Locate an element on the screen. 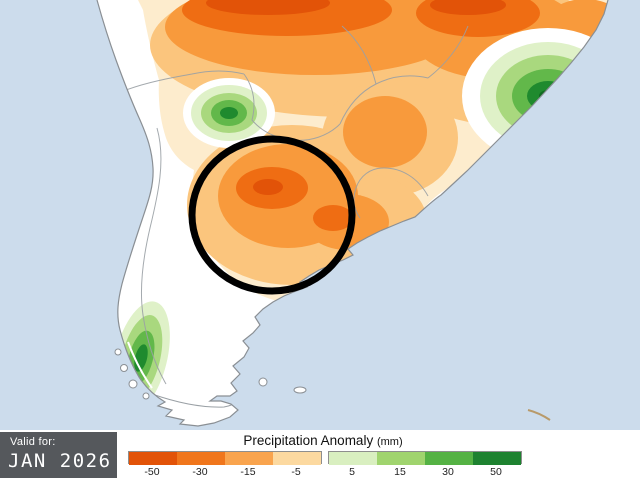  legend-colorbar is located at coordinates (325, 458).